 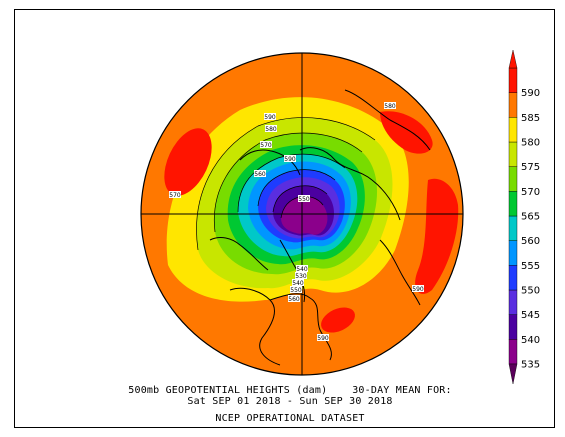 I want to click on colorbar-swatches, so click(x=513, y=217).